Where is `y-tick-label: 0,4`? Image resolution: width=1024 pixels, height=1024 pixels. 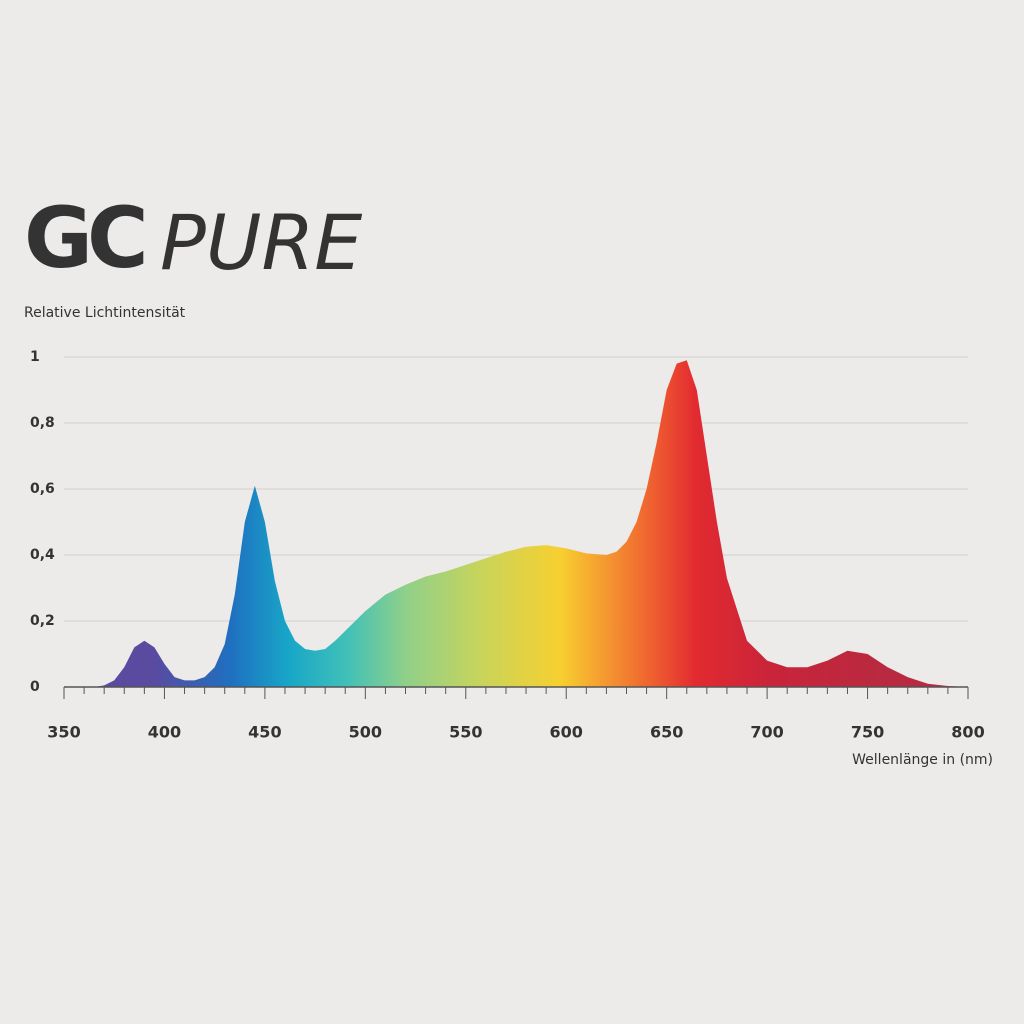
y-tick-label: 0,4 is located at coordinates (42, 555).